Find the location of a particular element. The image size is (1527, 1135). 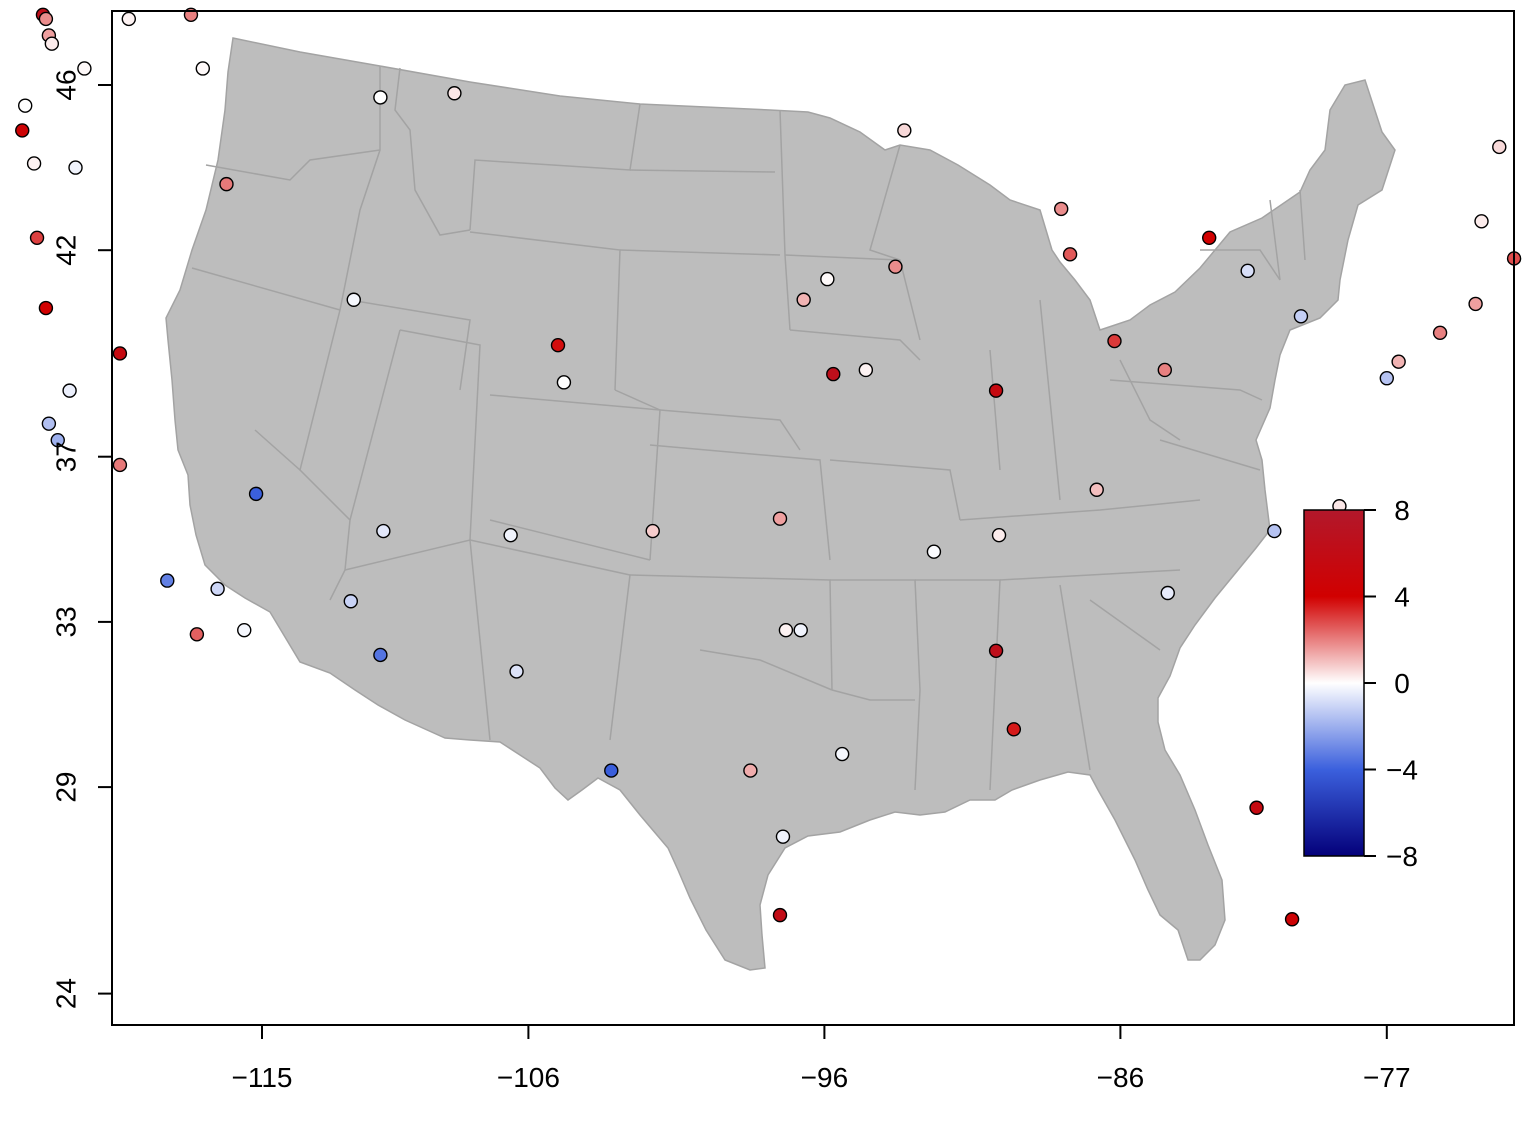

colorbar-tick-label: 4 is located at coordinates (1402, 597).